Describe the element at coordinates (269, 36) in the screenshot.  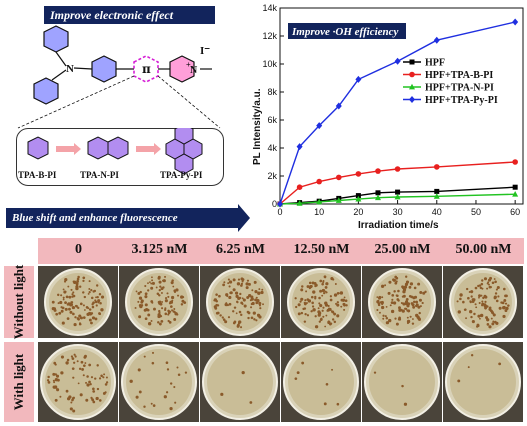
I see `y-tick-label: 12k` at that location.